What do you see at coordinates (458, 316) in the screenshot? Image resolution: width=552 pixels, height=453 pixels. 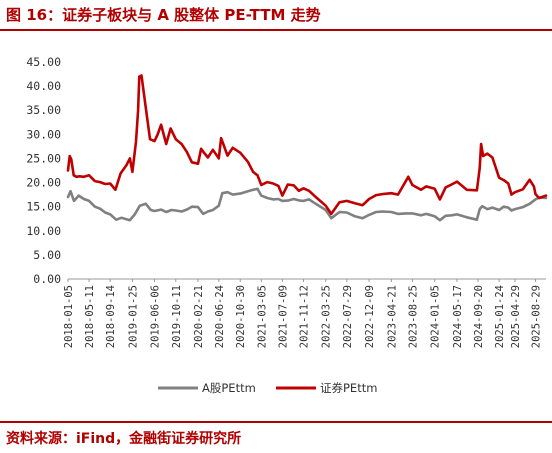 I see `x-tick-label: 2024-05-17` at bounding box center [458, 316].